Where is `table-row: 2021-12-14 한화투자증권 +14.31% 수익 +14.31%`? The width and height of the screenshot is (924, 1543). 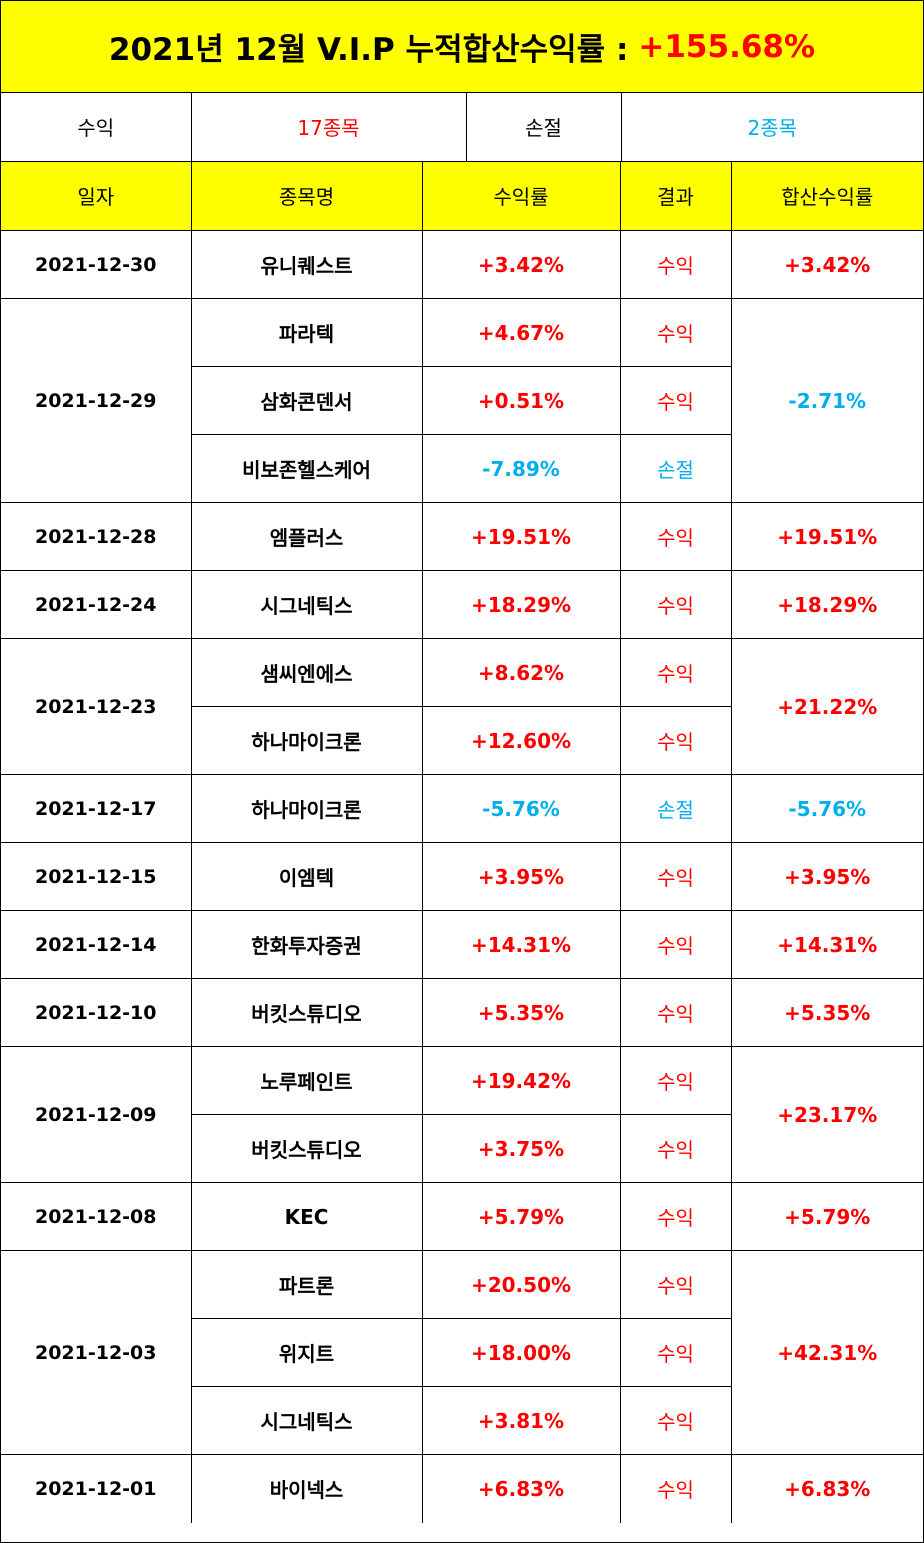
table-row: 2021-12-14 한화투자증권 +14.31% 수익 +14.31% is located at coordinates (462, 944).